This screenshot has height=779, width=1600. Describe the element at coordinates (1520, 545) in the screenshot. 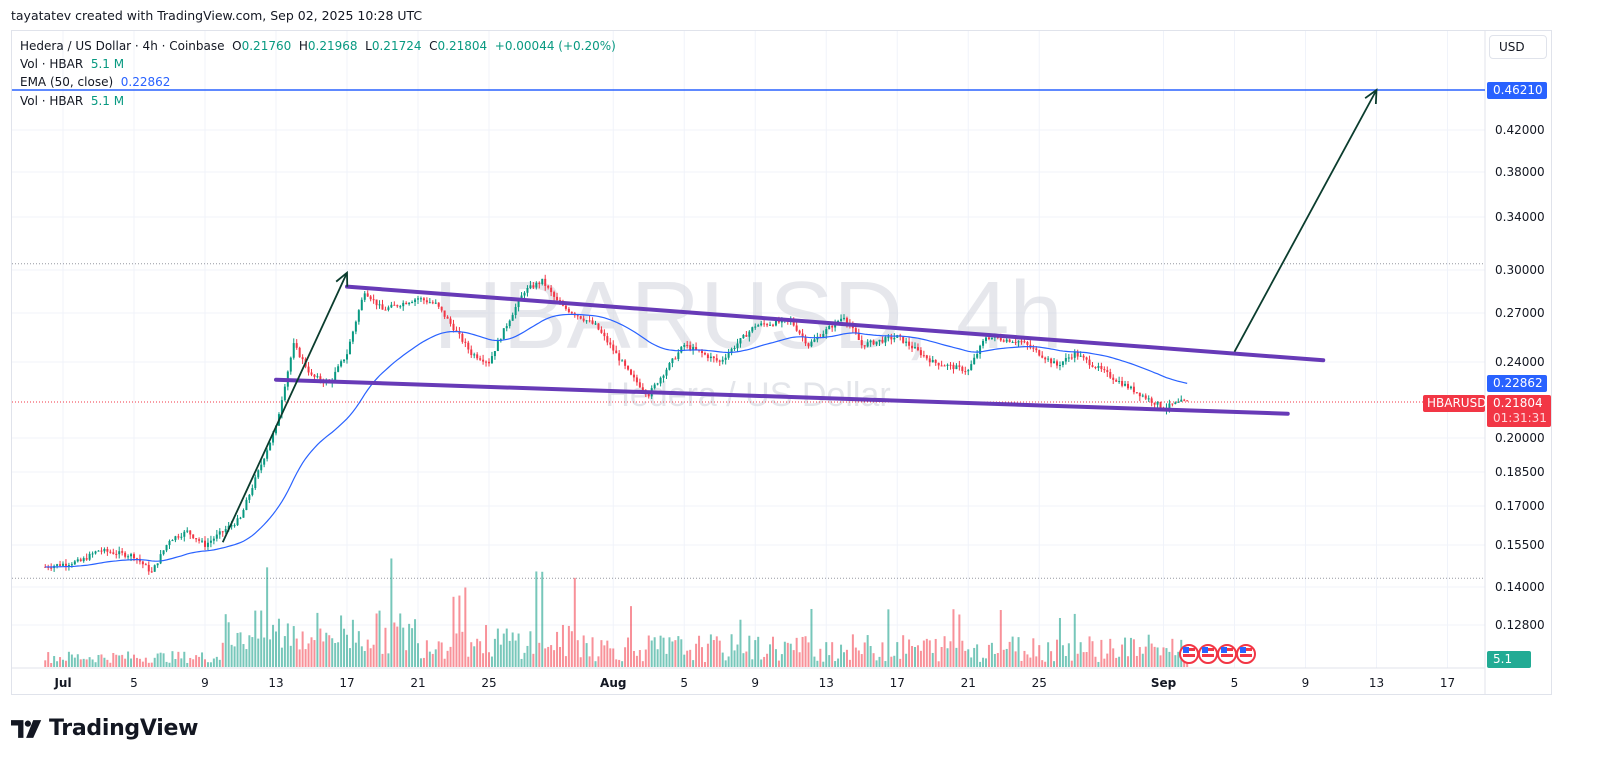

I see `price-tick: 0.15500` at that location.